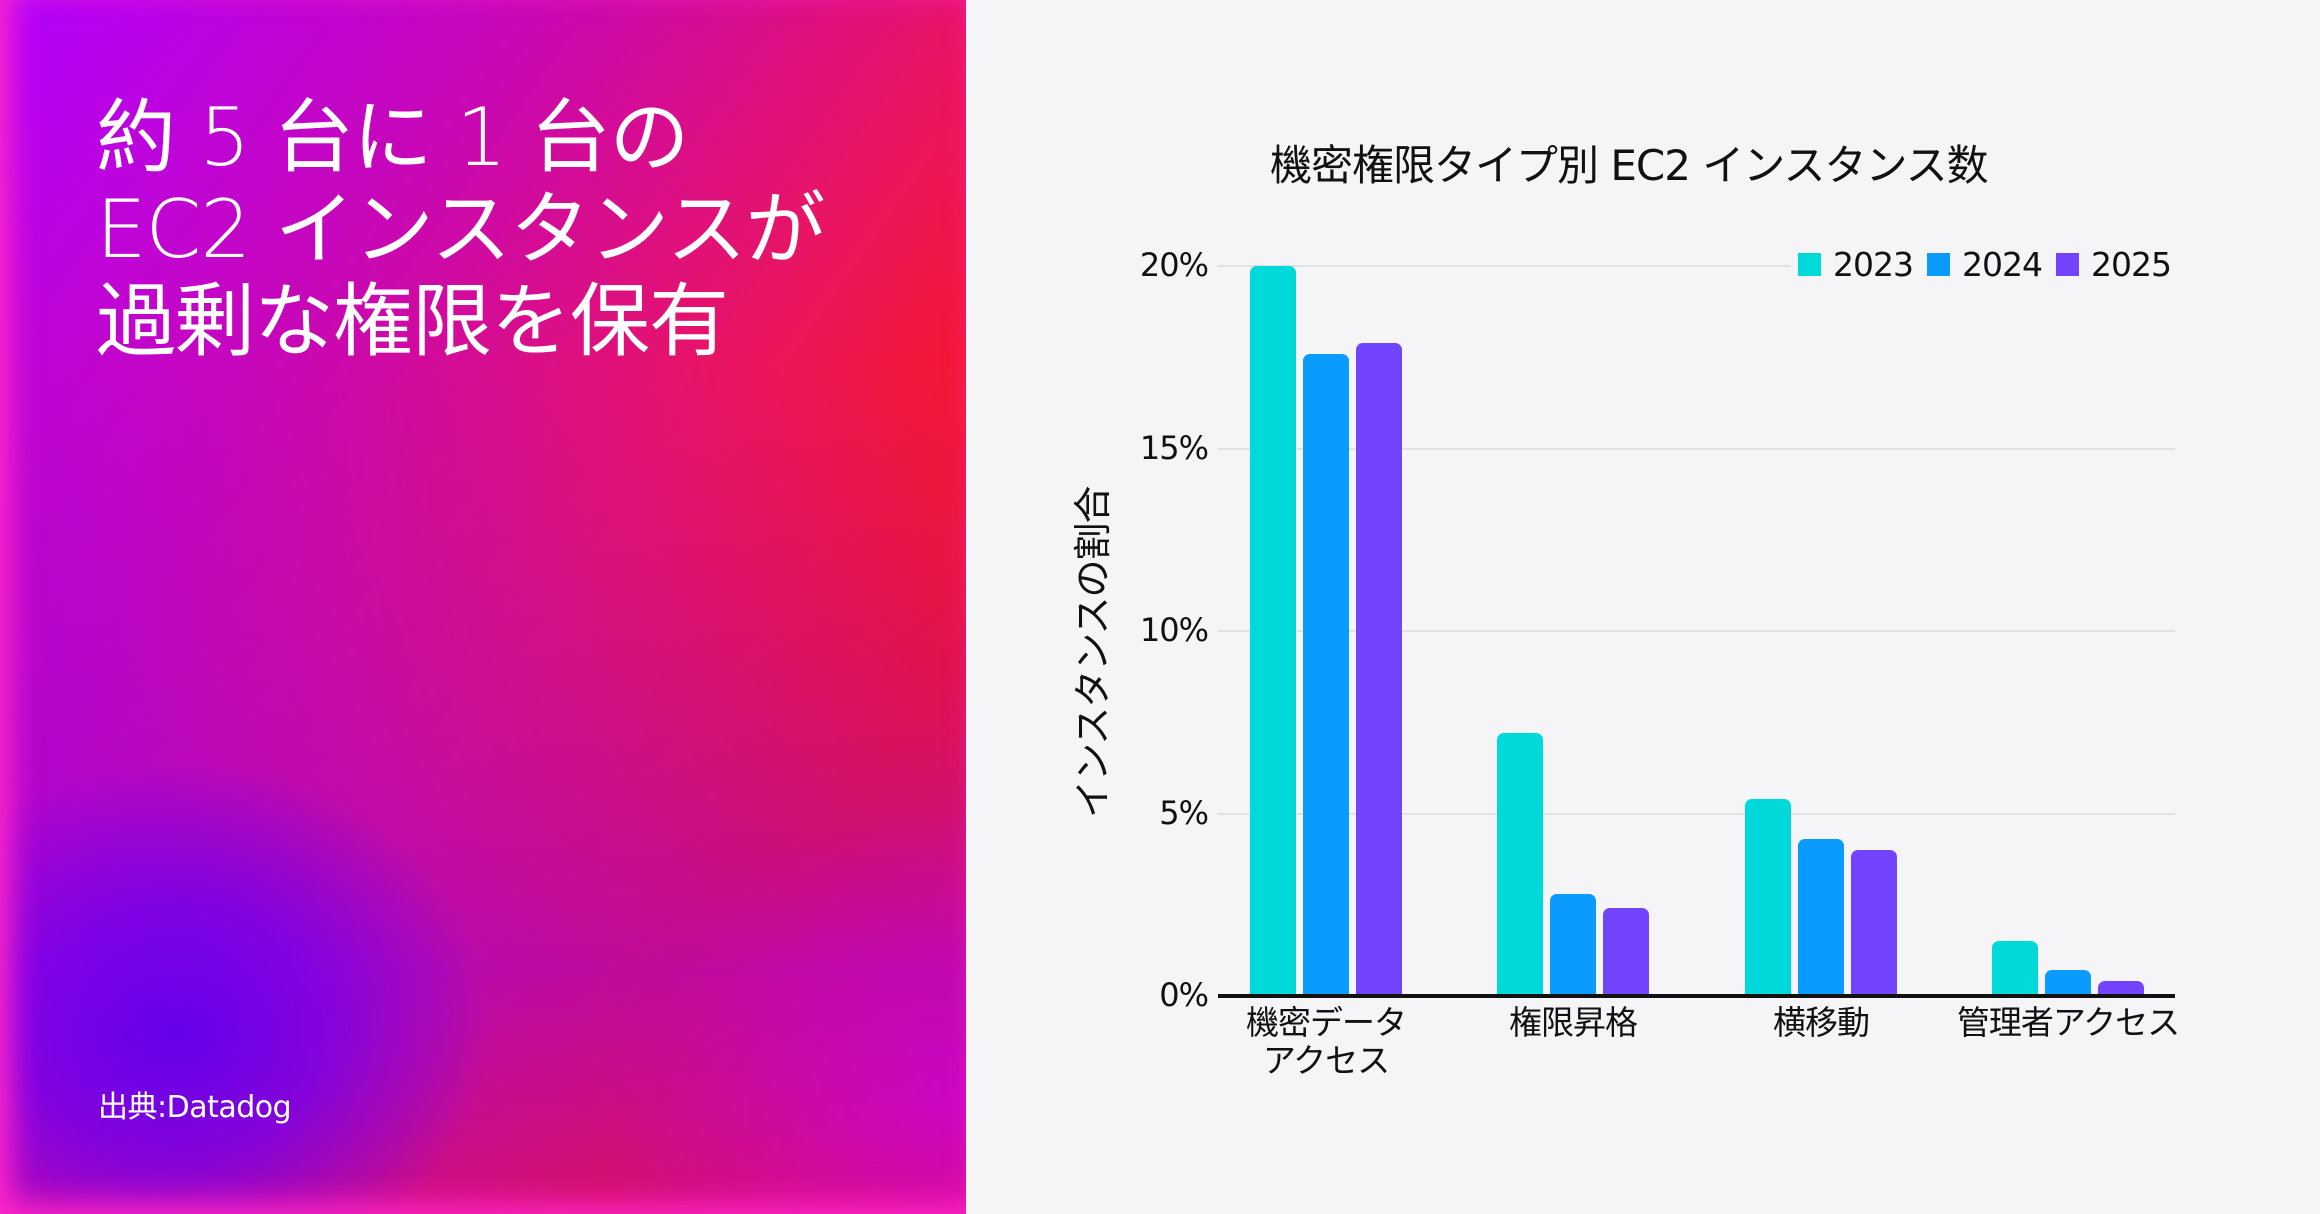  Describe the element at coordinates (393, 137) in the screenshot. I see `headline-line-1: 約 5 台に 1 台の` at that location.